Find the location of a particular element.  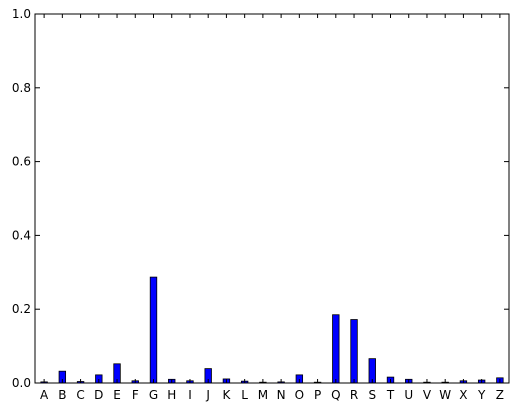

x-tick-label-j: J is located at coordinates (207, 395).